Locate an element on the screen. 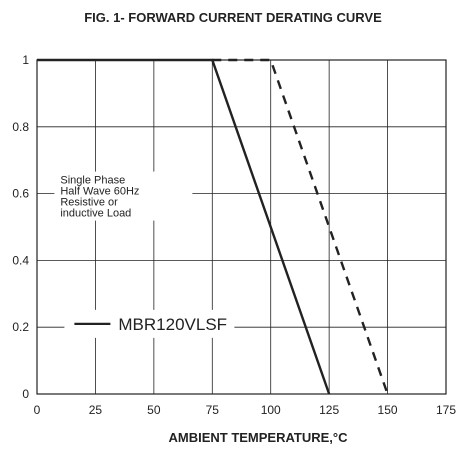  legend: MBR120VLSF is located at coordinates (150, 324).